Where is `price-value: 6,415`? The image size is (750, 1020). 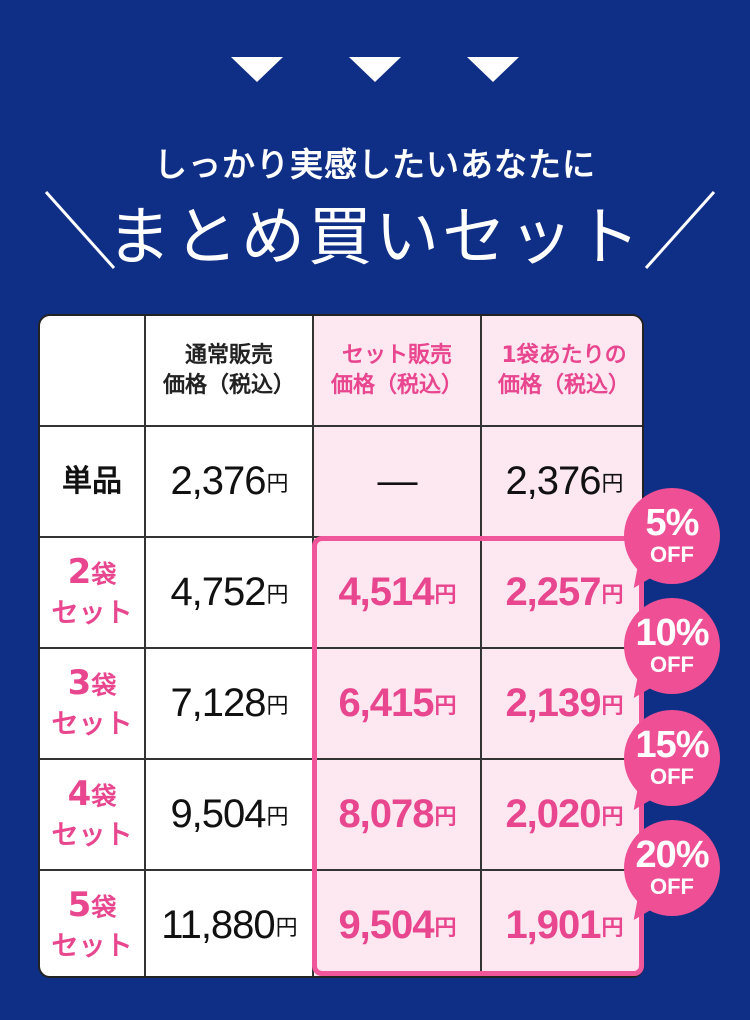 price-value: 6,415 is located at coordinates (386, 703).